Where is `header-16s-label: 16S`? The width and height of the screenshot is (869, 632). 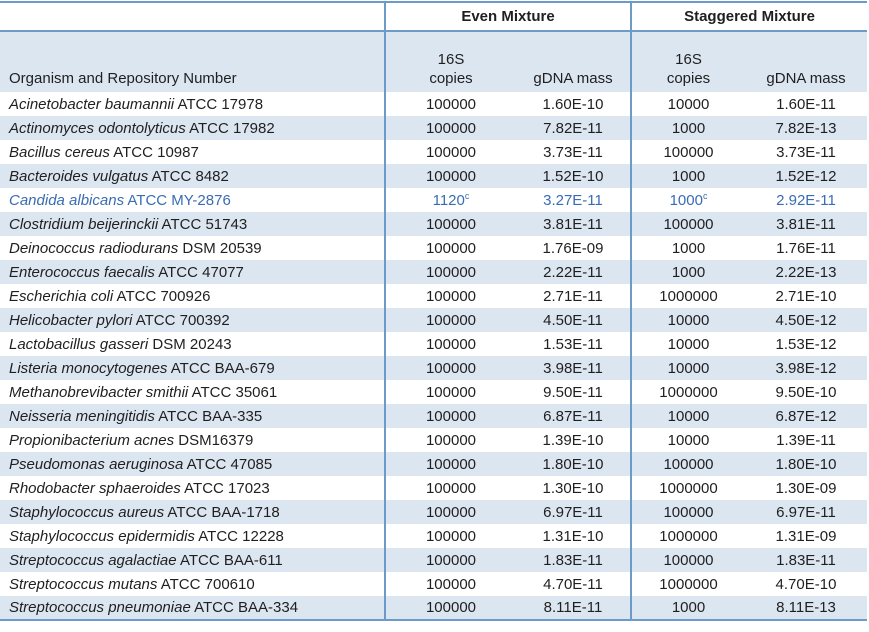
header-16s-label: 16S is located at coordinates (451, 59).